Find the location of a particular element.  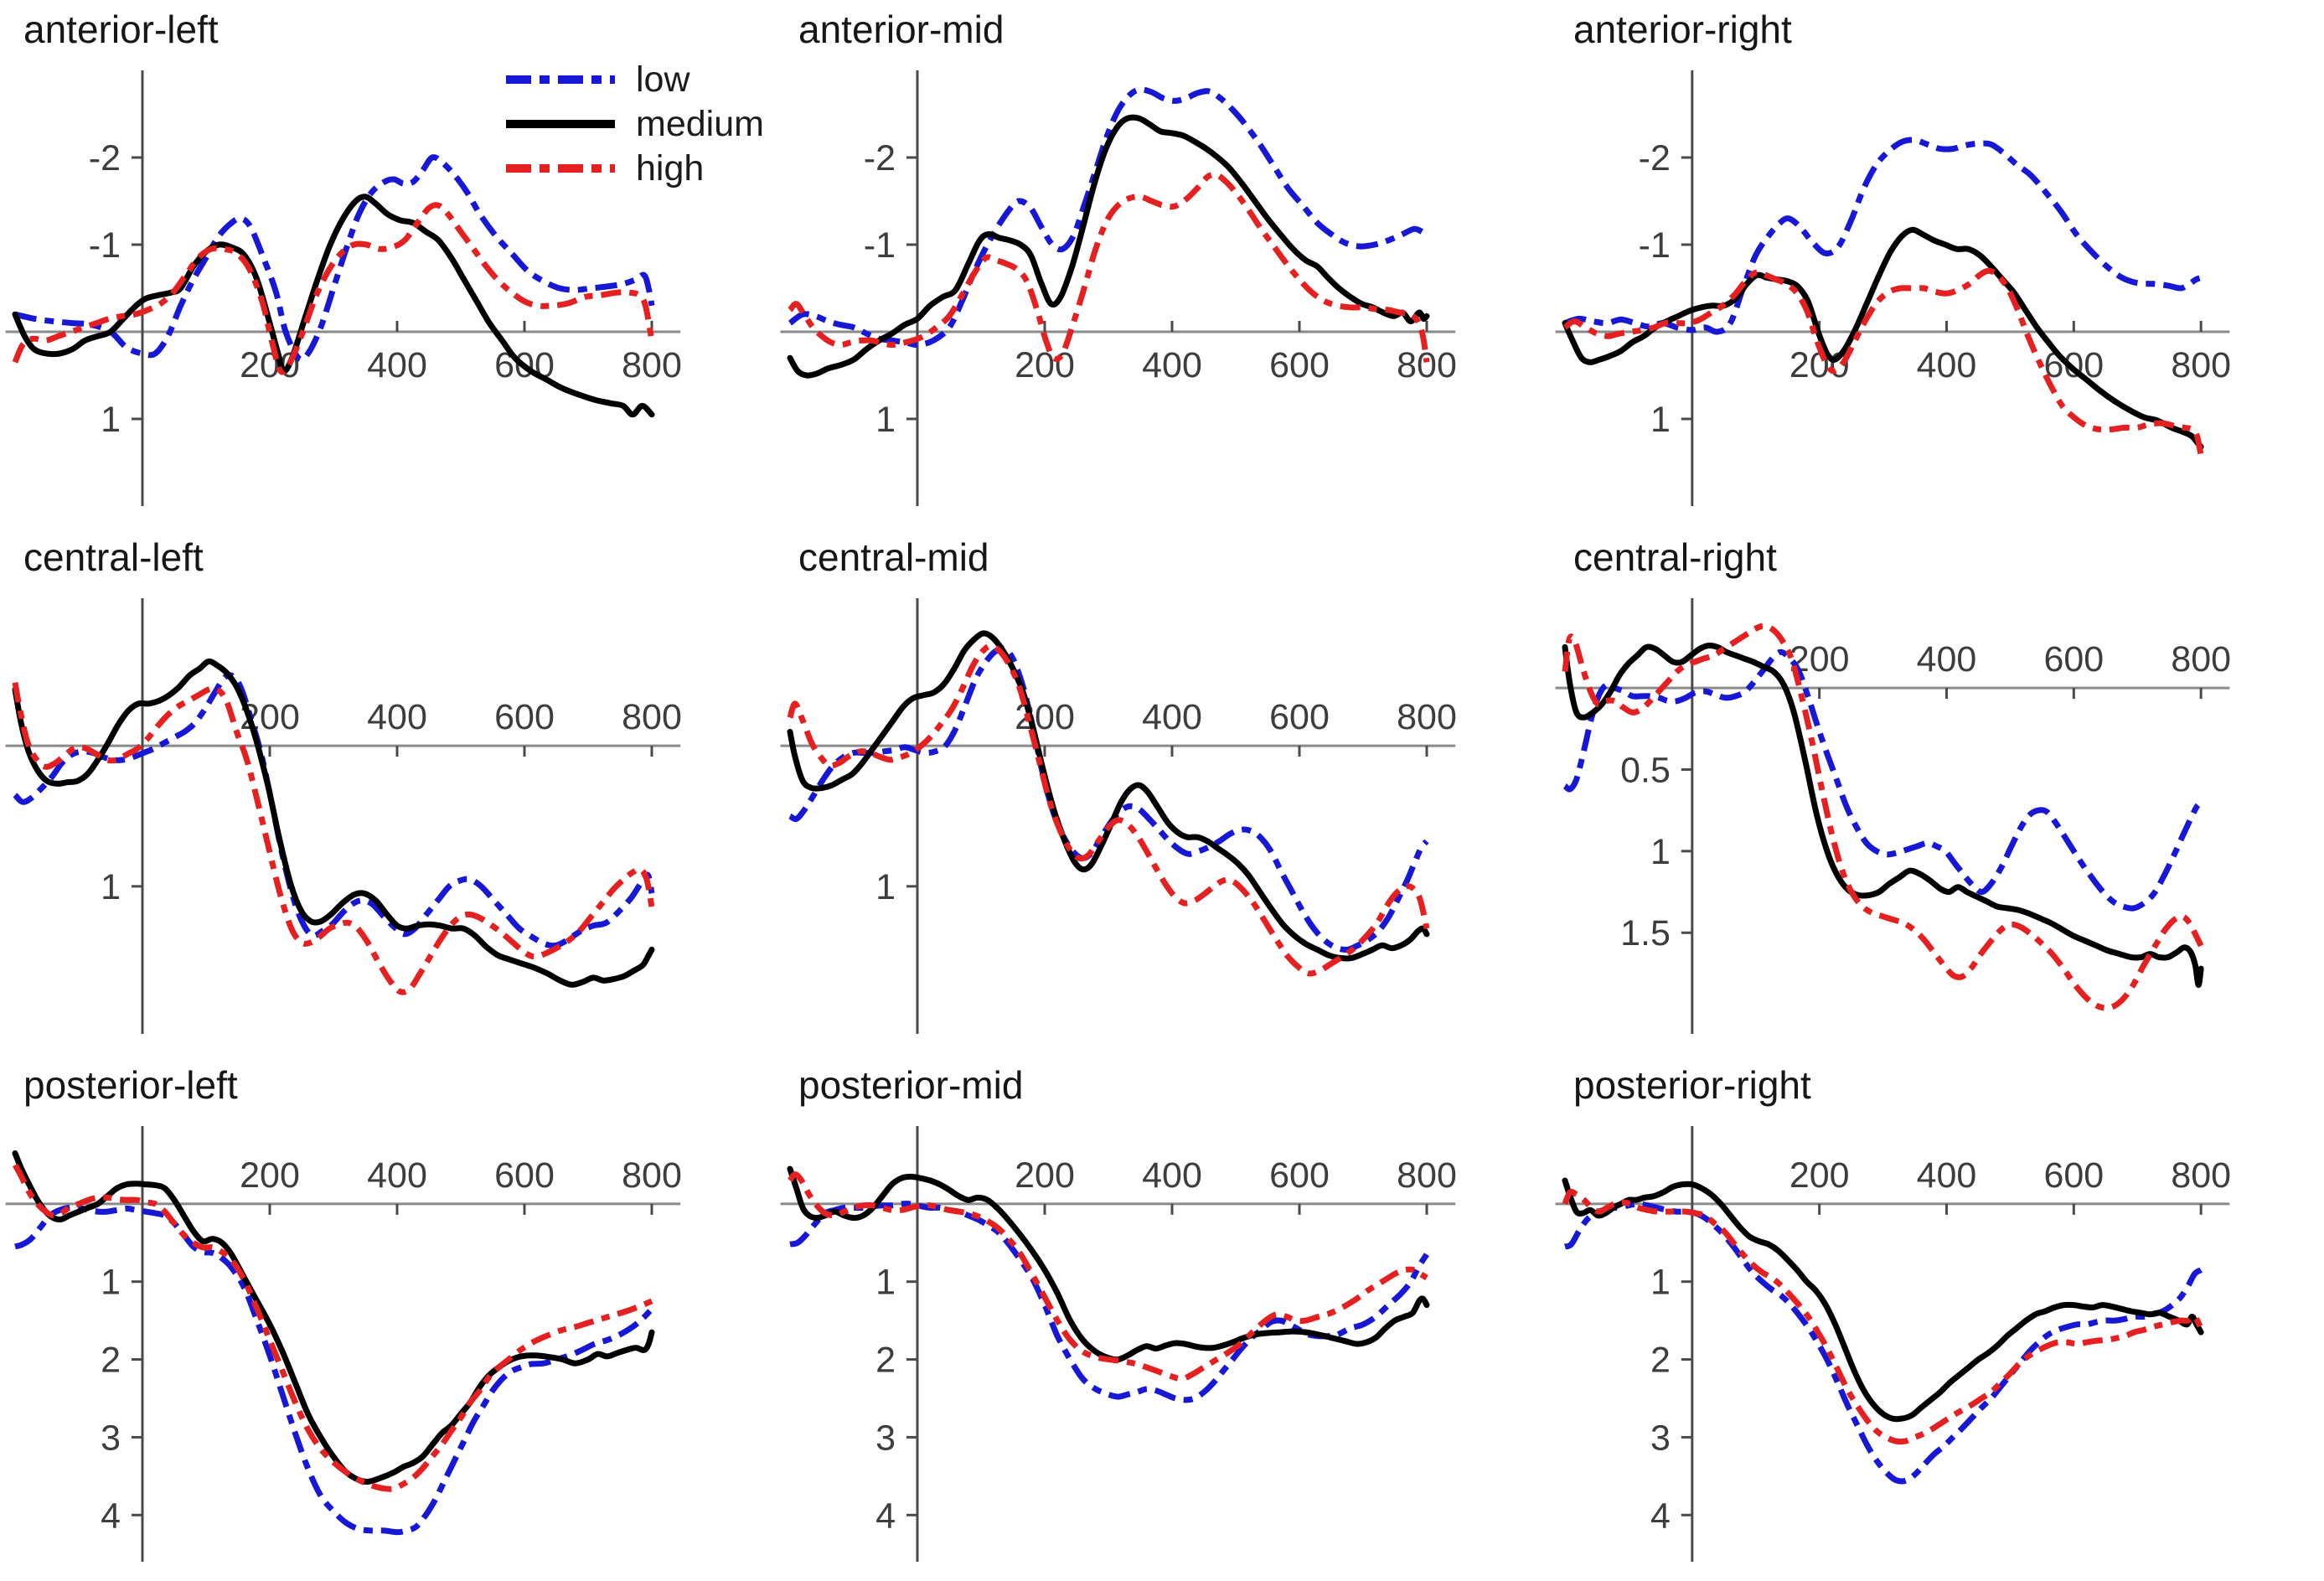

subplot-anterior-mid: 200 400 600 800 -2 -1 1 anterior-mid is located at coordinates (1162, 264).